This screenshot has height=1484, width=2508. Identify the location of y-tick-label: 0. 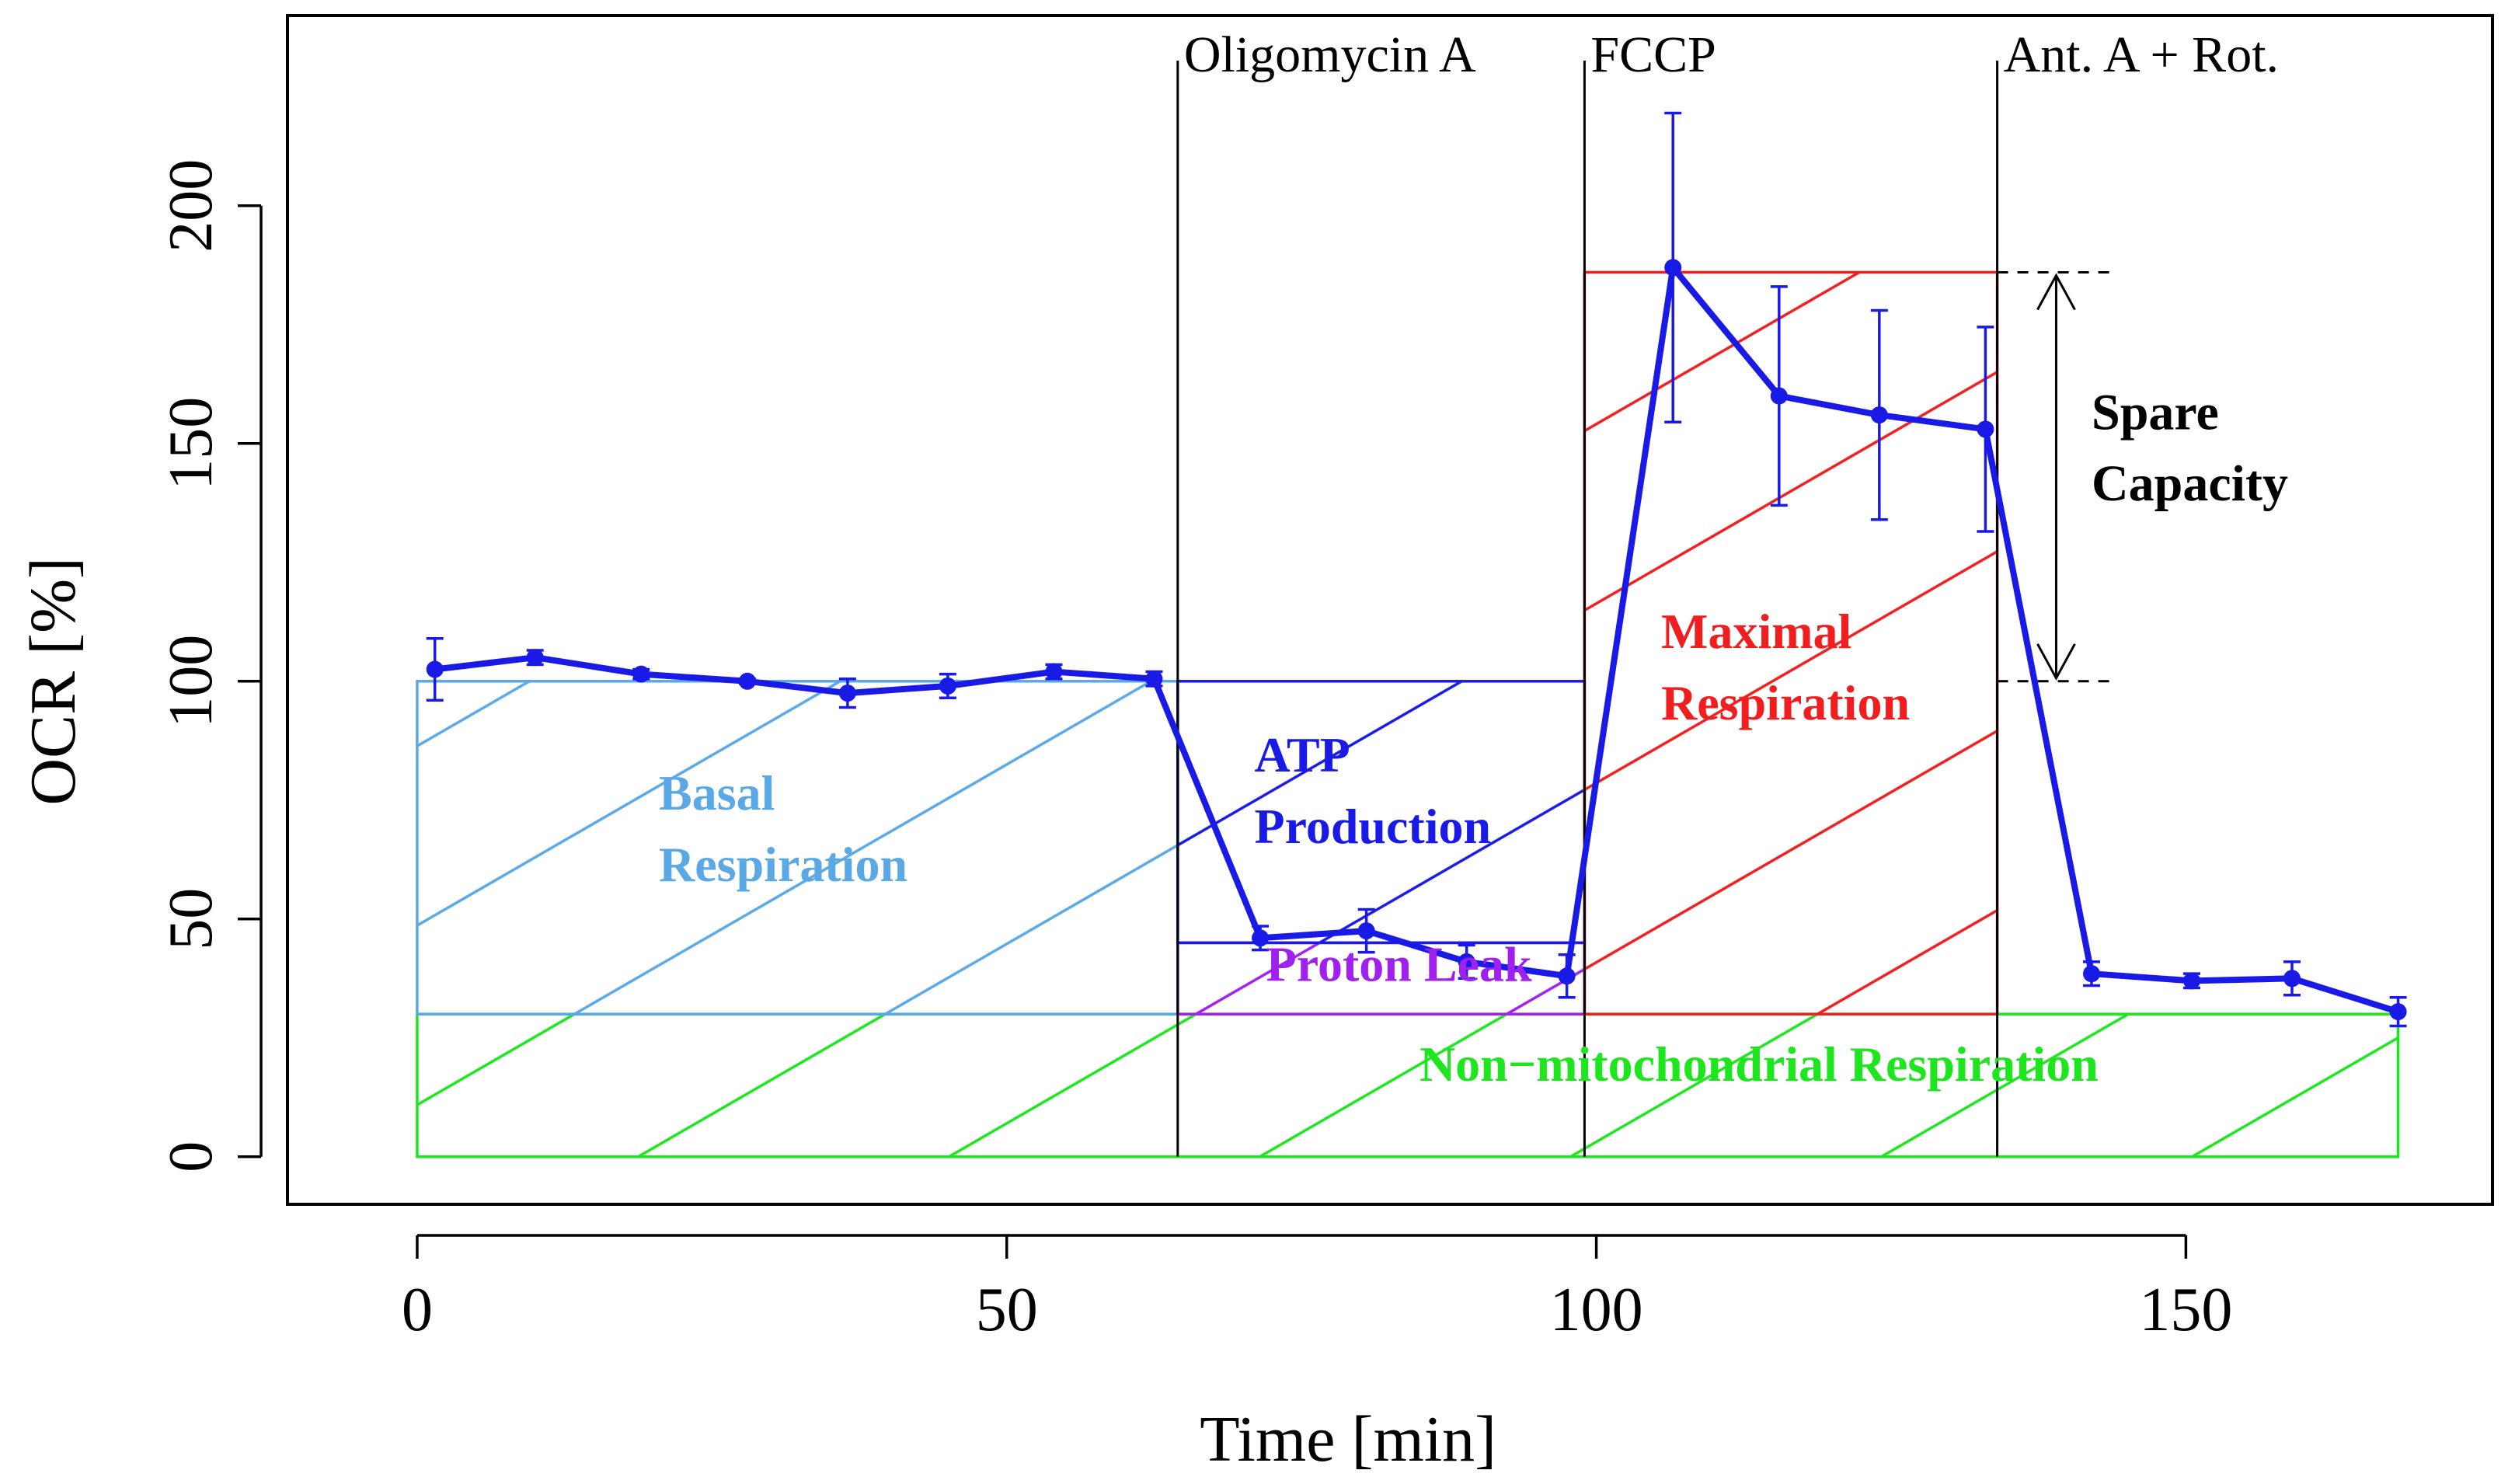
(191, 1156).